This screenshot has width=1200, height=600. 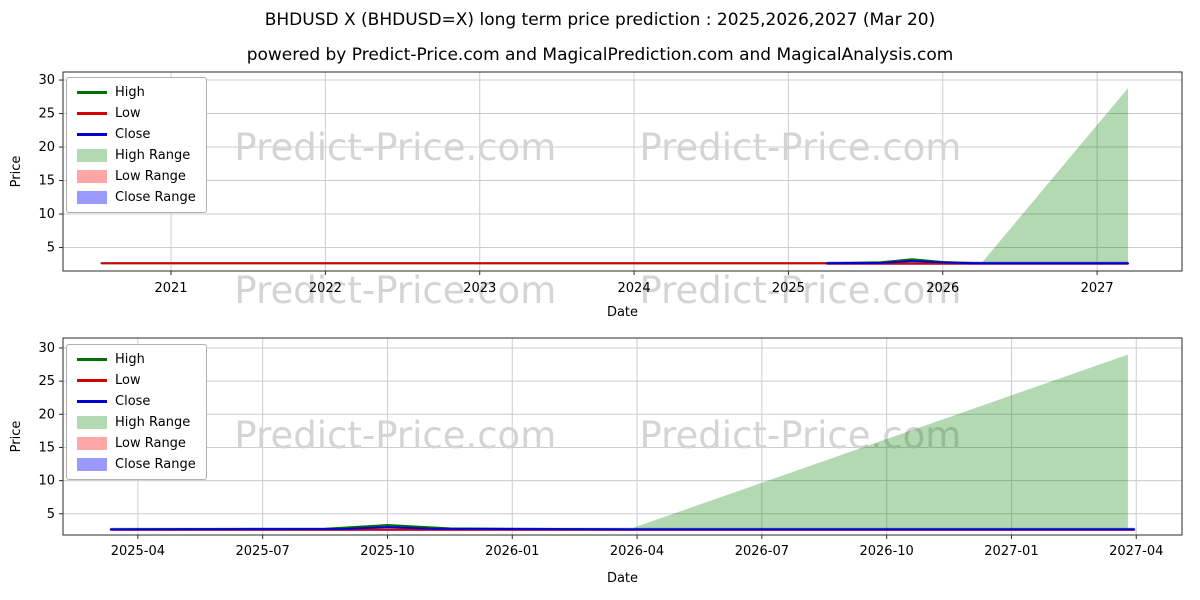 What do you see at coordinates (886, 551) in the screenshot?
I see `x-tick-label: 2026-10` at bounding box center [886, 551].